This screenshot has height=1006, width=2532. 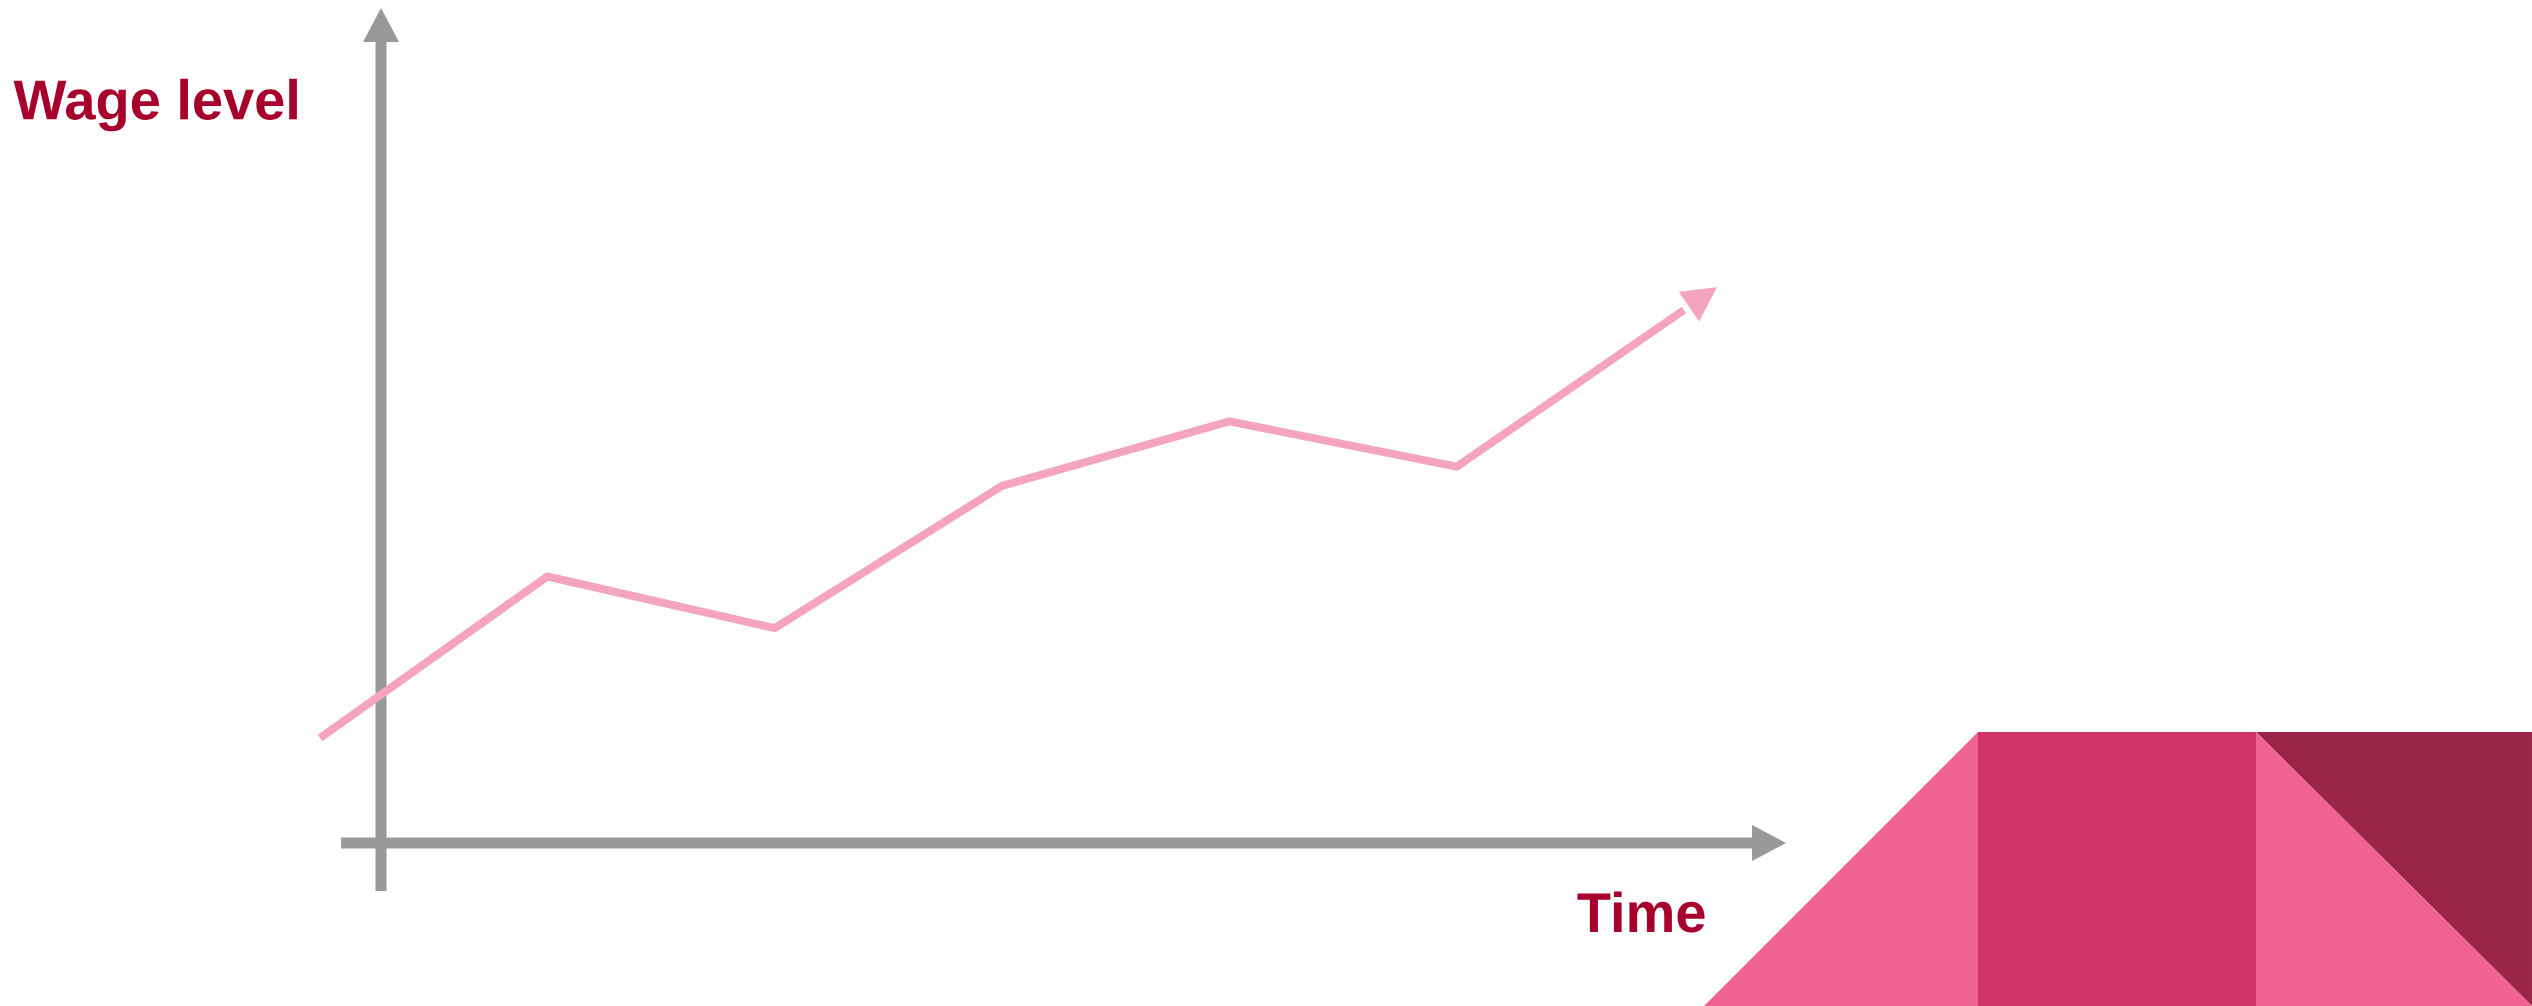 I want to click on y-axis-title: Wage level, so click(x=155, y=105).